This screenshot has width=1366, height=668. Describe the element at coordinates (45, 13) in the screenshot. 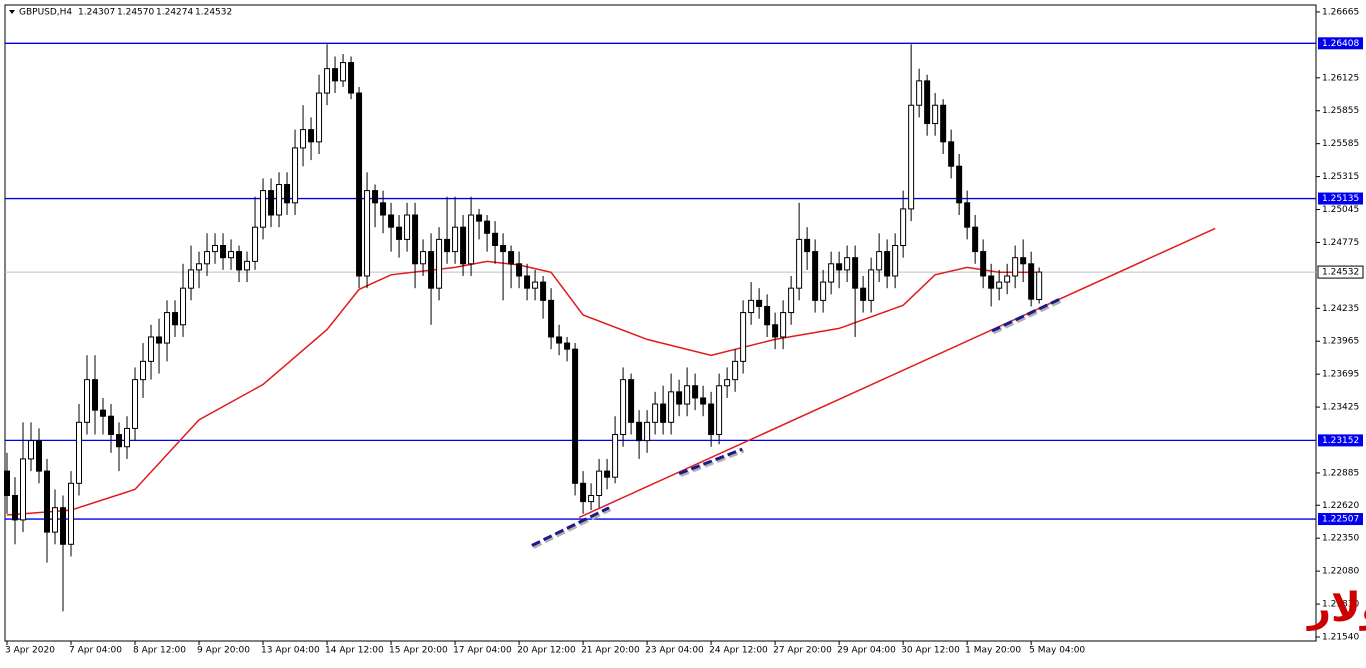

I see `header-symbol: GBPUSD,H4` at that location.